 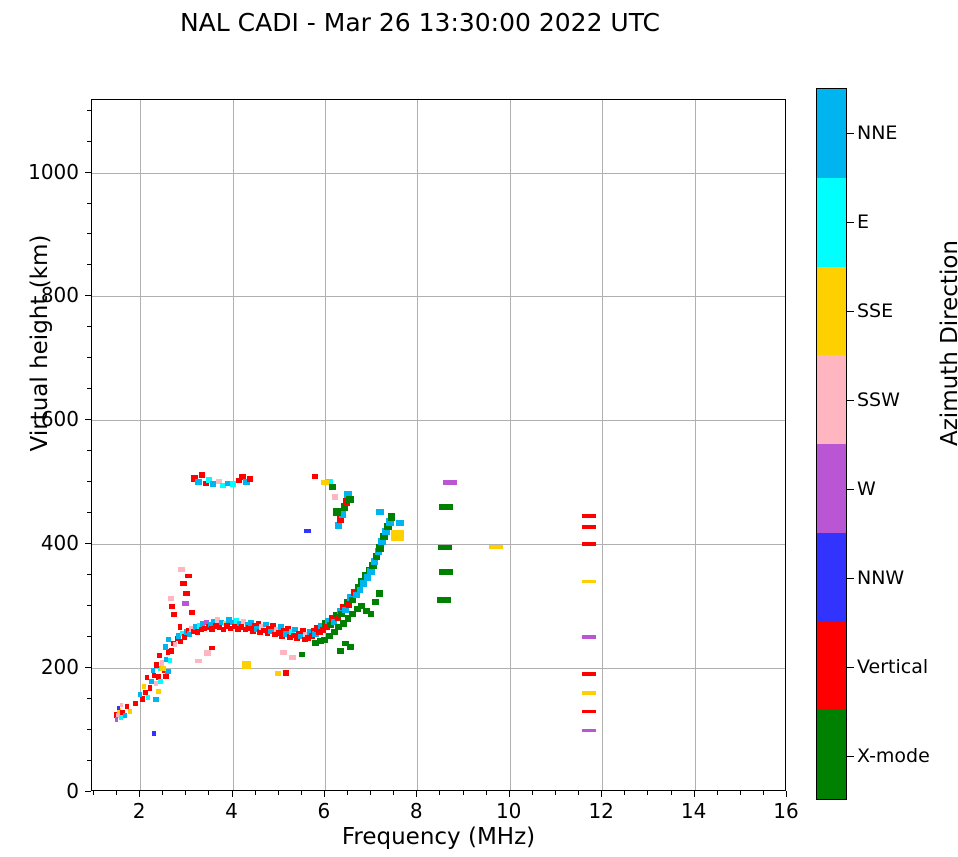 What do you see at coordinates (416, 811) in the screenshot?
I see `x-tick-label: 8` at bounding box center [416, 811].